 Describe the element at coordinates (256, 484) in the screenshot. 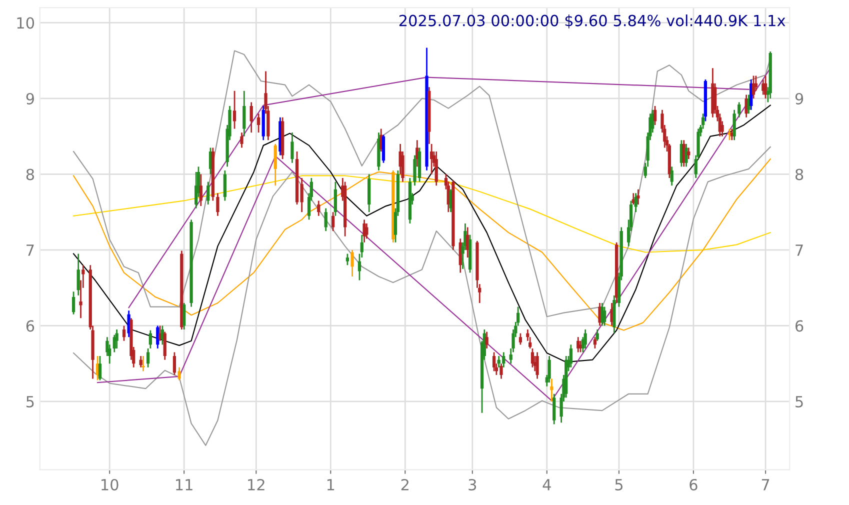

I see `x-tick-label: 12` at that location.